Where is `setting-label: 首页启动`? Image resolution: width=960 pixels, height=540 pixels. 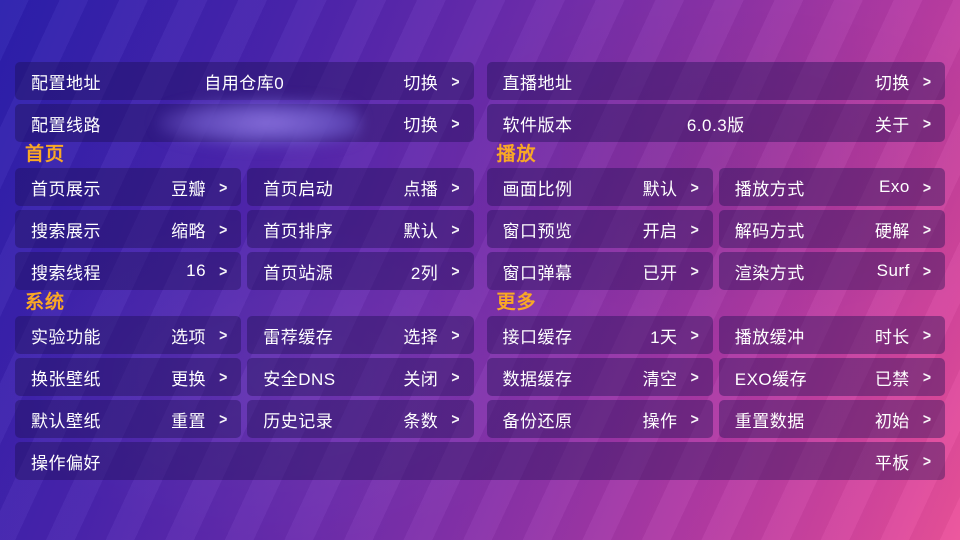
setting-label: 首页启动 is located at coordinates (298, 189).